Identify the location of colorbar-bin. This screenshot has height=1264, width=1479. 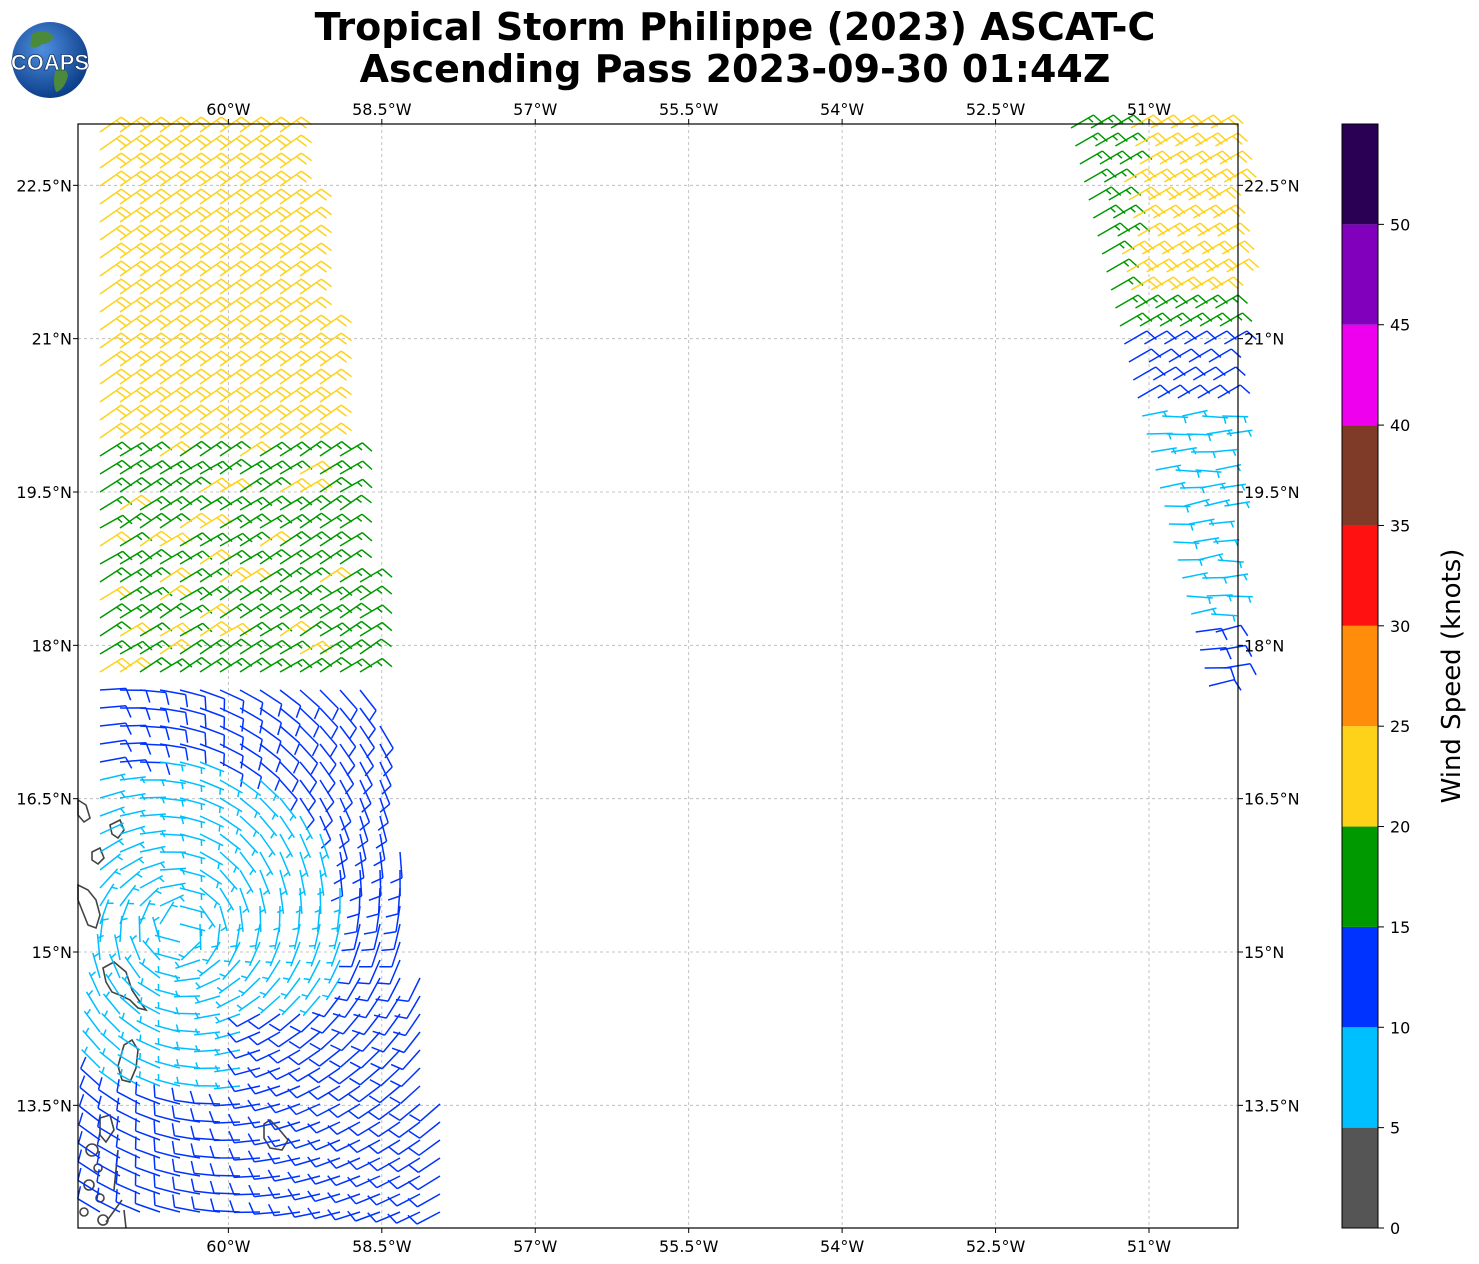
(1360, 676).